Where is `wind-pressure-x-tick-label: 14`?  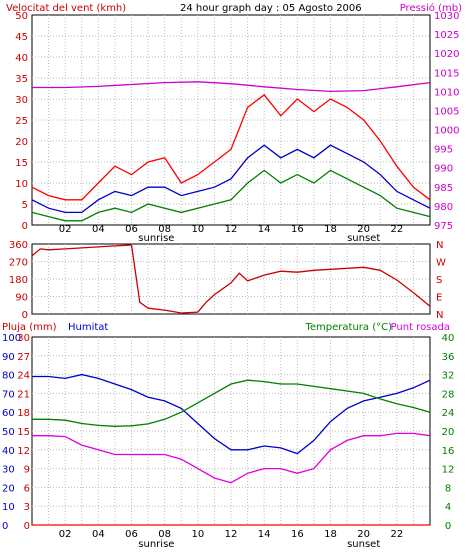 wind-pressure-x-tick-label: 14 is located at coordinates (264, 229).